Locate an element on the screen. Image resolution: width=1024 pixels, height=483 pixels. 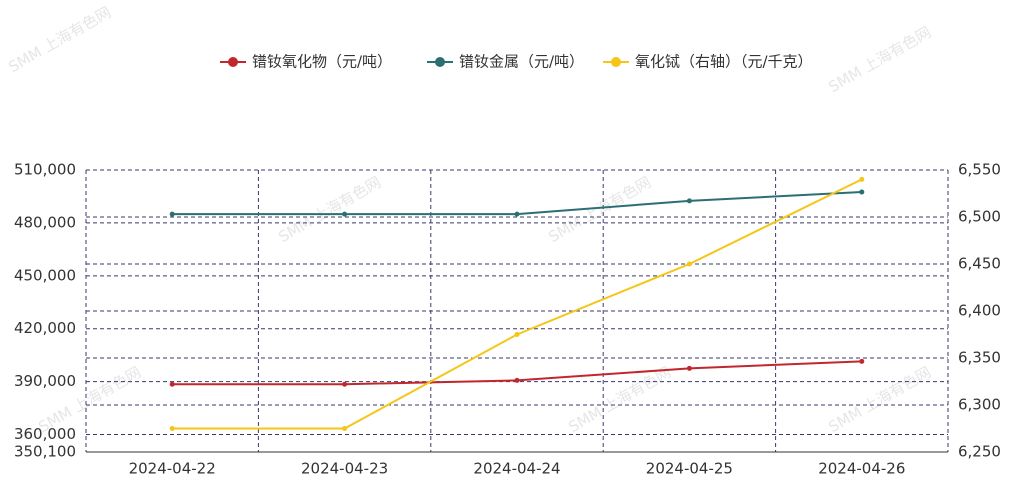
legend-label: 氧化铽（右轴）（元/千克） is located at coordinates (724, 62).